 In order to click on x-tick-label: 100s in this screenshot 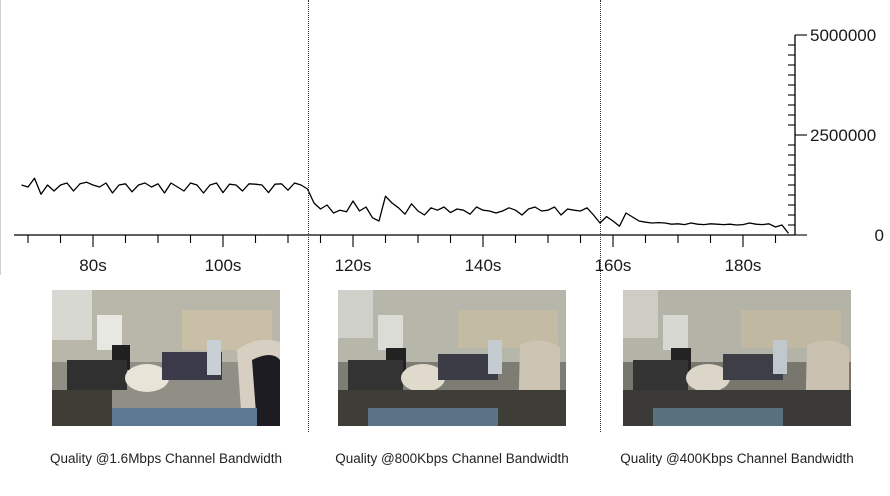, I will do `click(223, 265)`.